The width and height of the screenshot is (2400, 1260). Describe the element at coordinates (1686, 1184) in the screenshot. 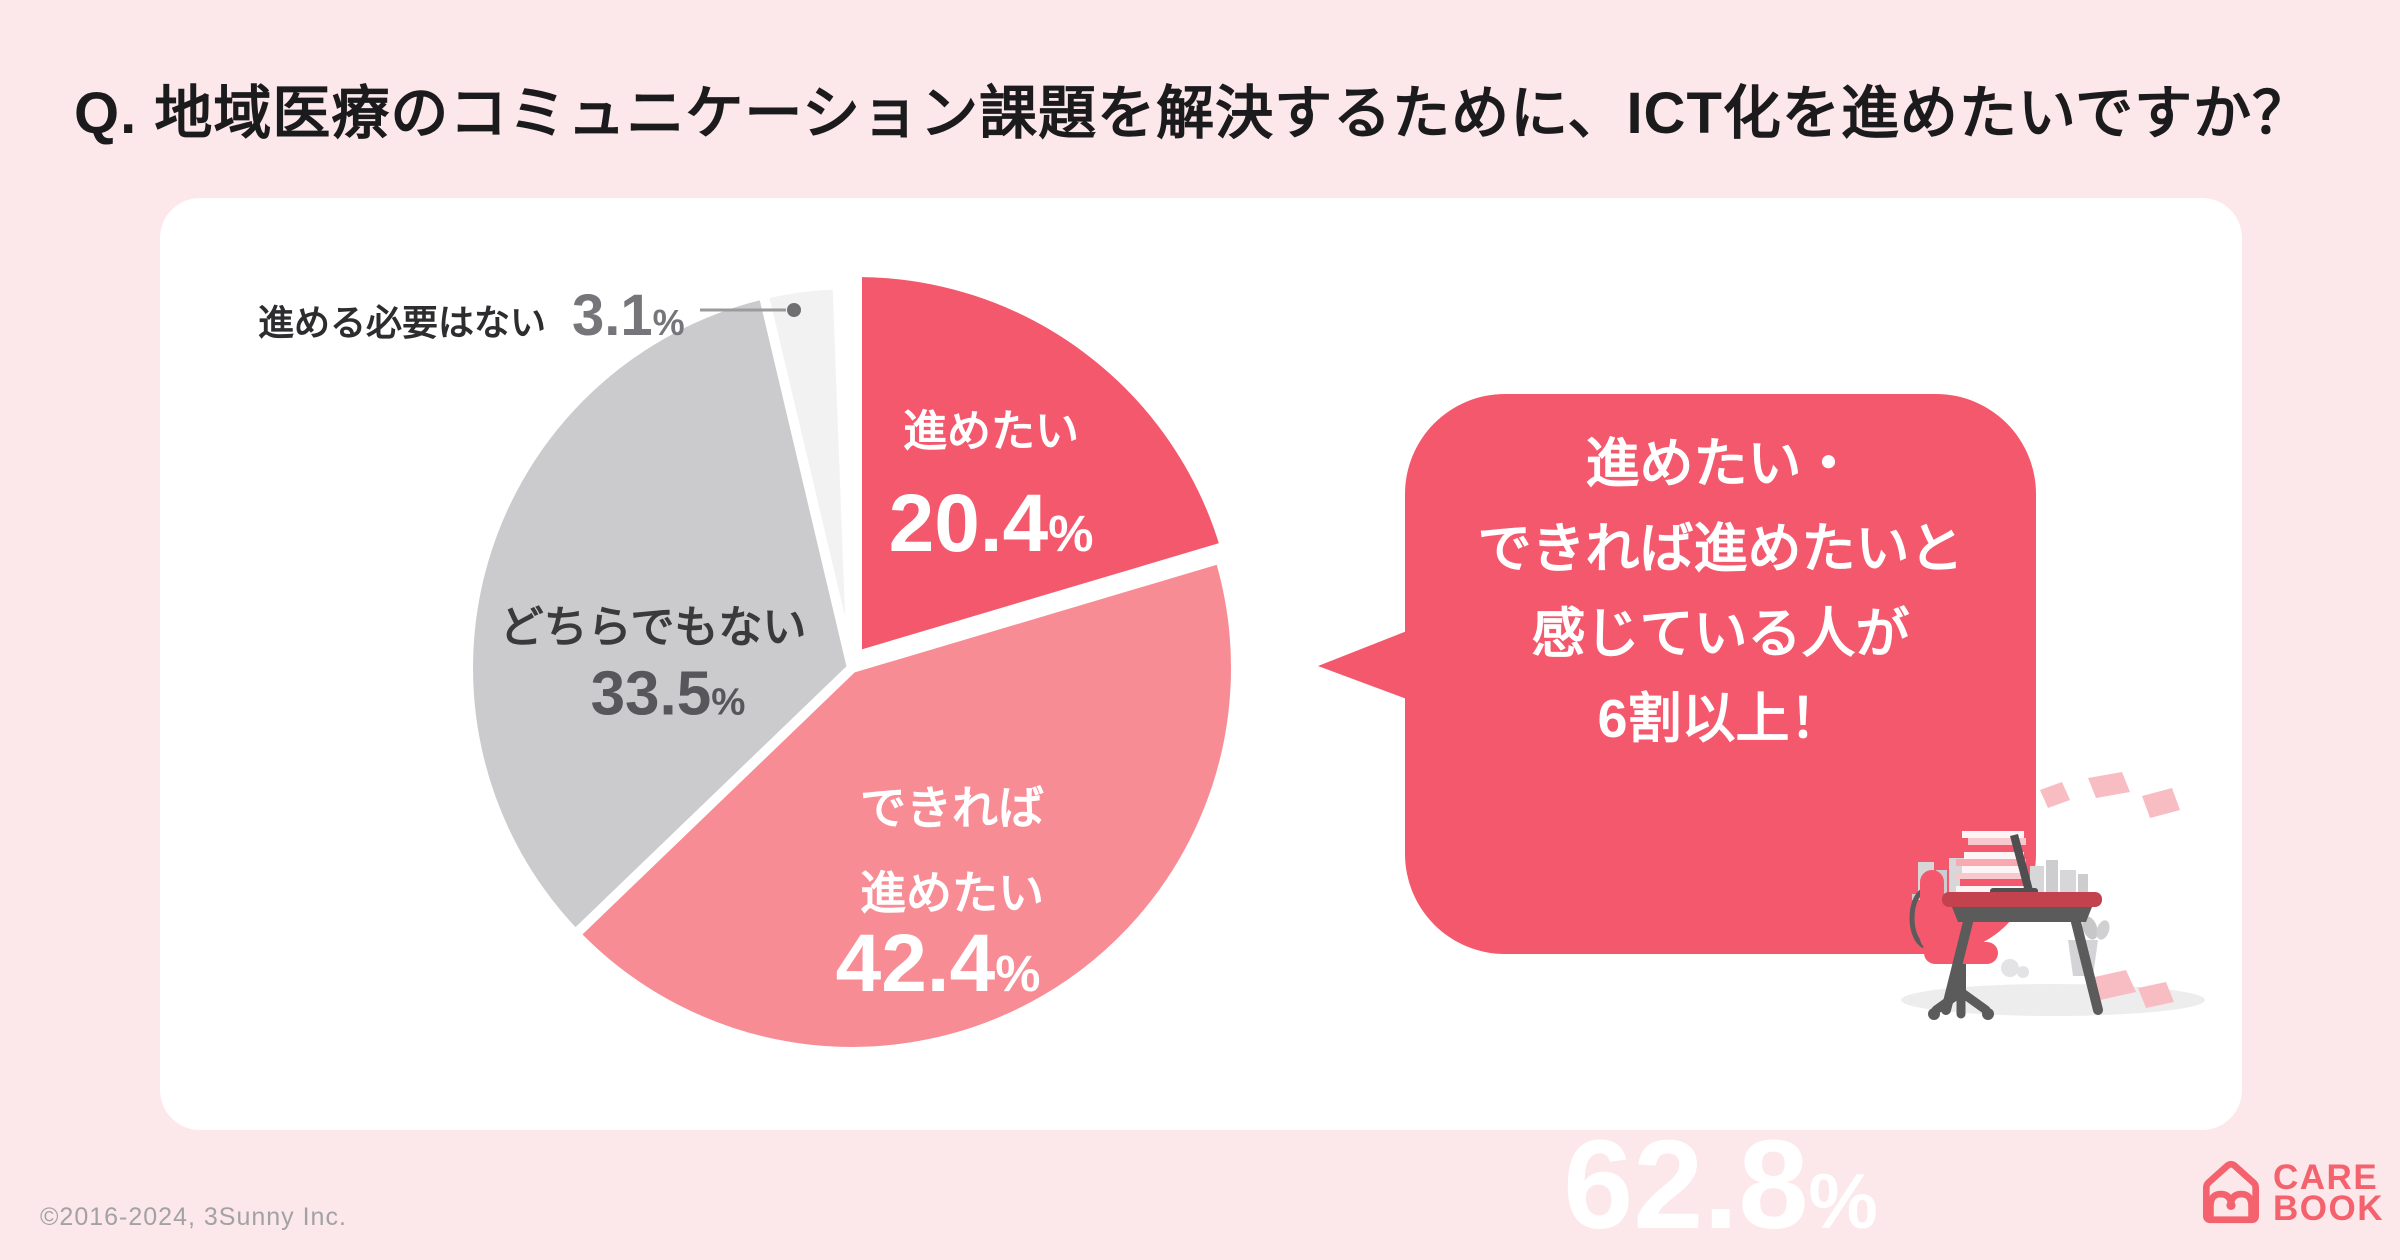

I see `callout-value-number: 62.8` at that location.